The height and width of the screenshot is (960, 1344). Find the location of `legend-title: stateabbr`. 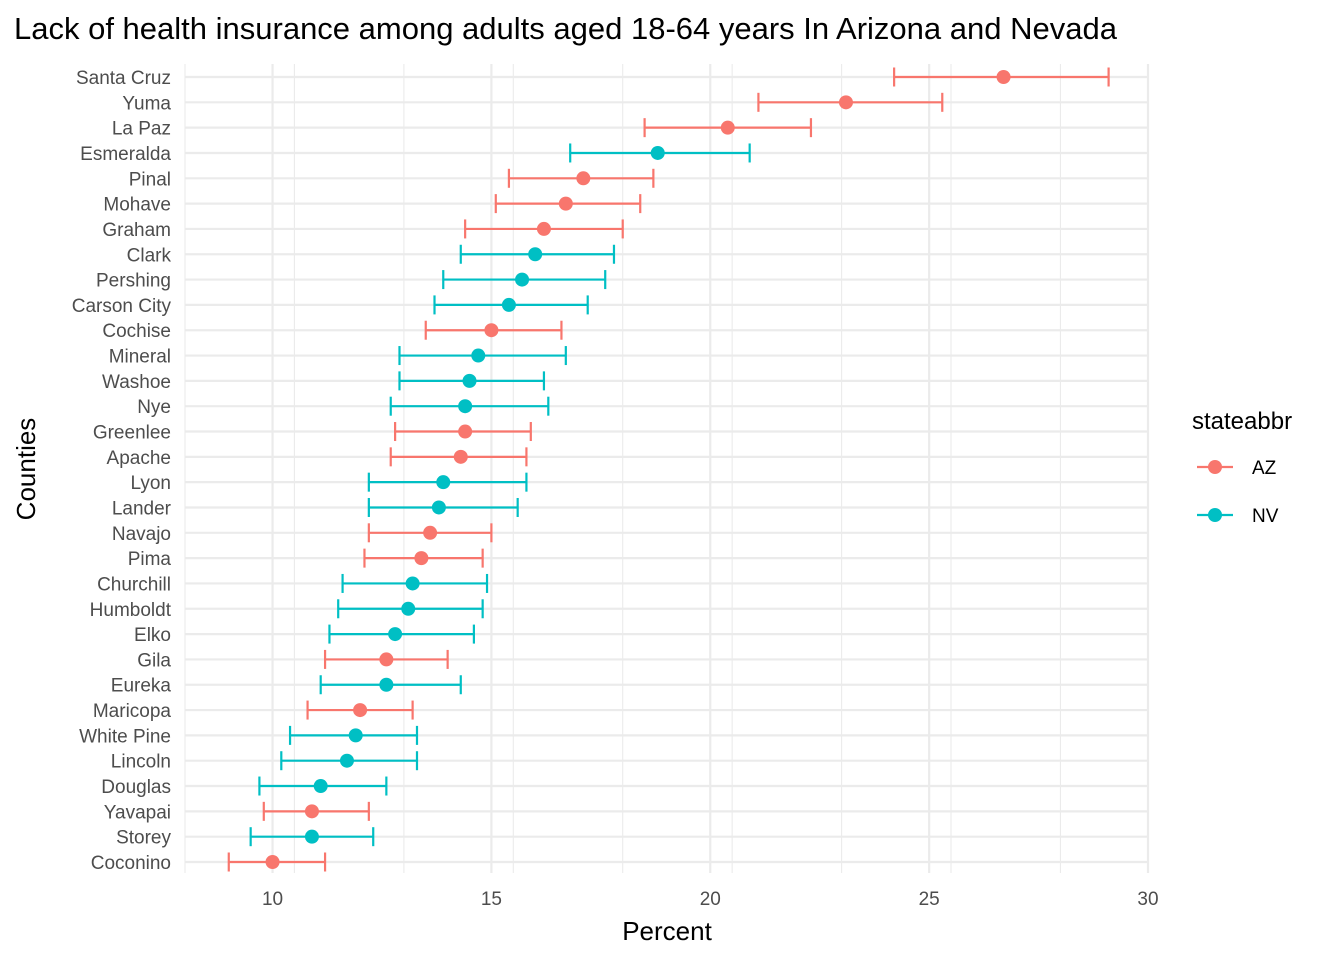

legend-title: stateabbr is located at coordinates (1242, 421).